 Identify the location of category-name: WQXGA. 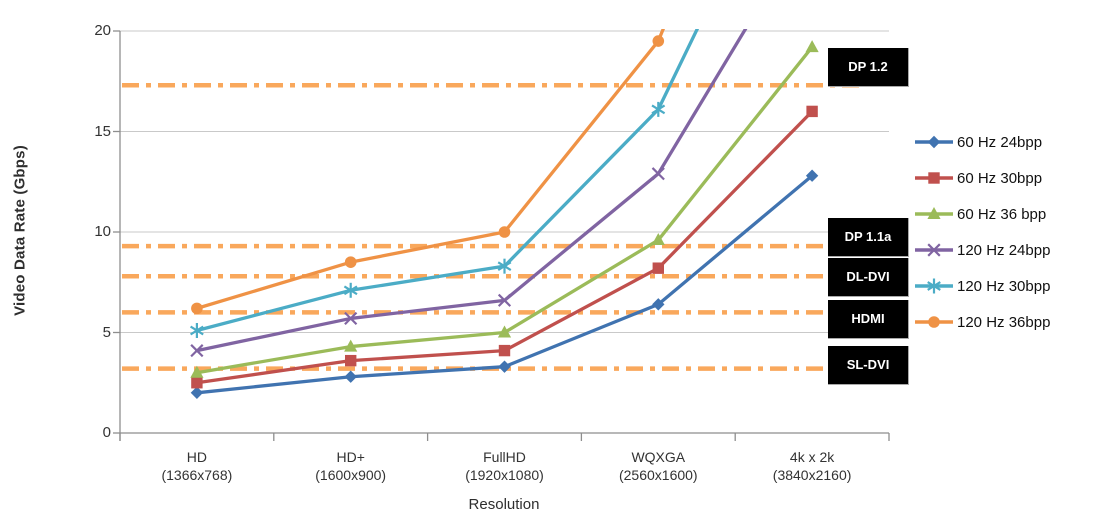
(658, 457).